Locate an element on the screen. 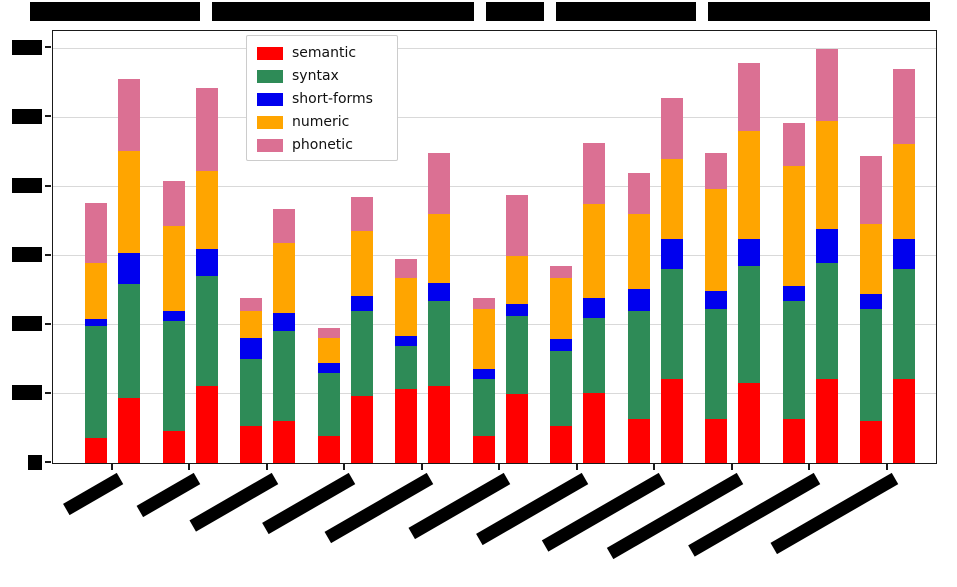 This screenshot has width=957, height=587. legend-item-short-forms: short-forms is located at coordinates (322, 99).